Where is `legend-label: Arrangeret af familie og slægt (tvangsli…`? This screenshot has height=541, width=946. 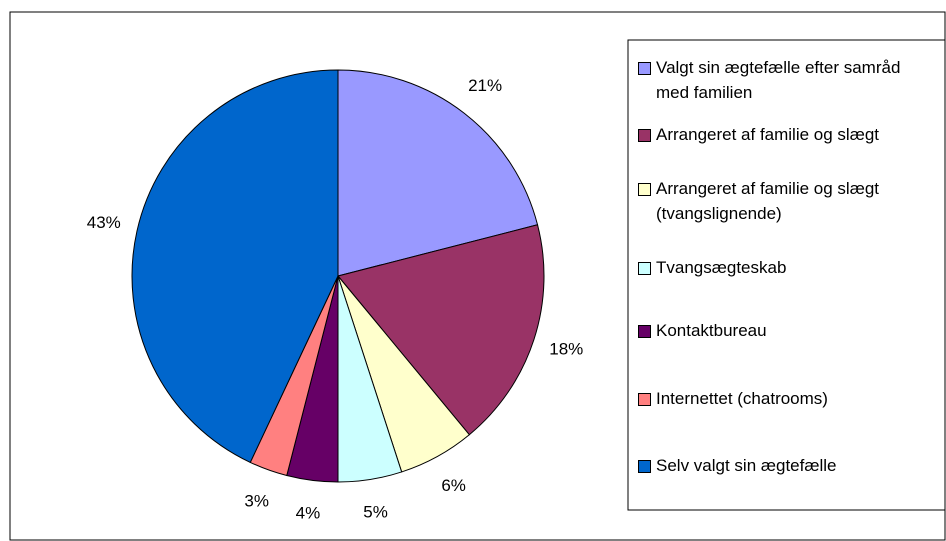 legend-label: Arrangeret af familie og slægt (tvangsli… is located at coordinates (767, 201).